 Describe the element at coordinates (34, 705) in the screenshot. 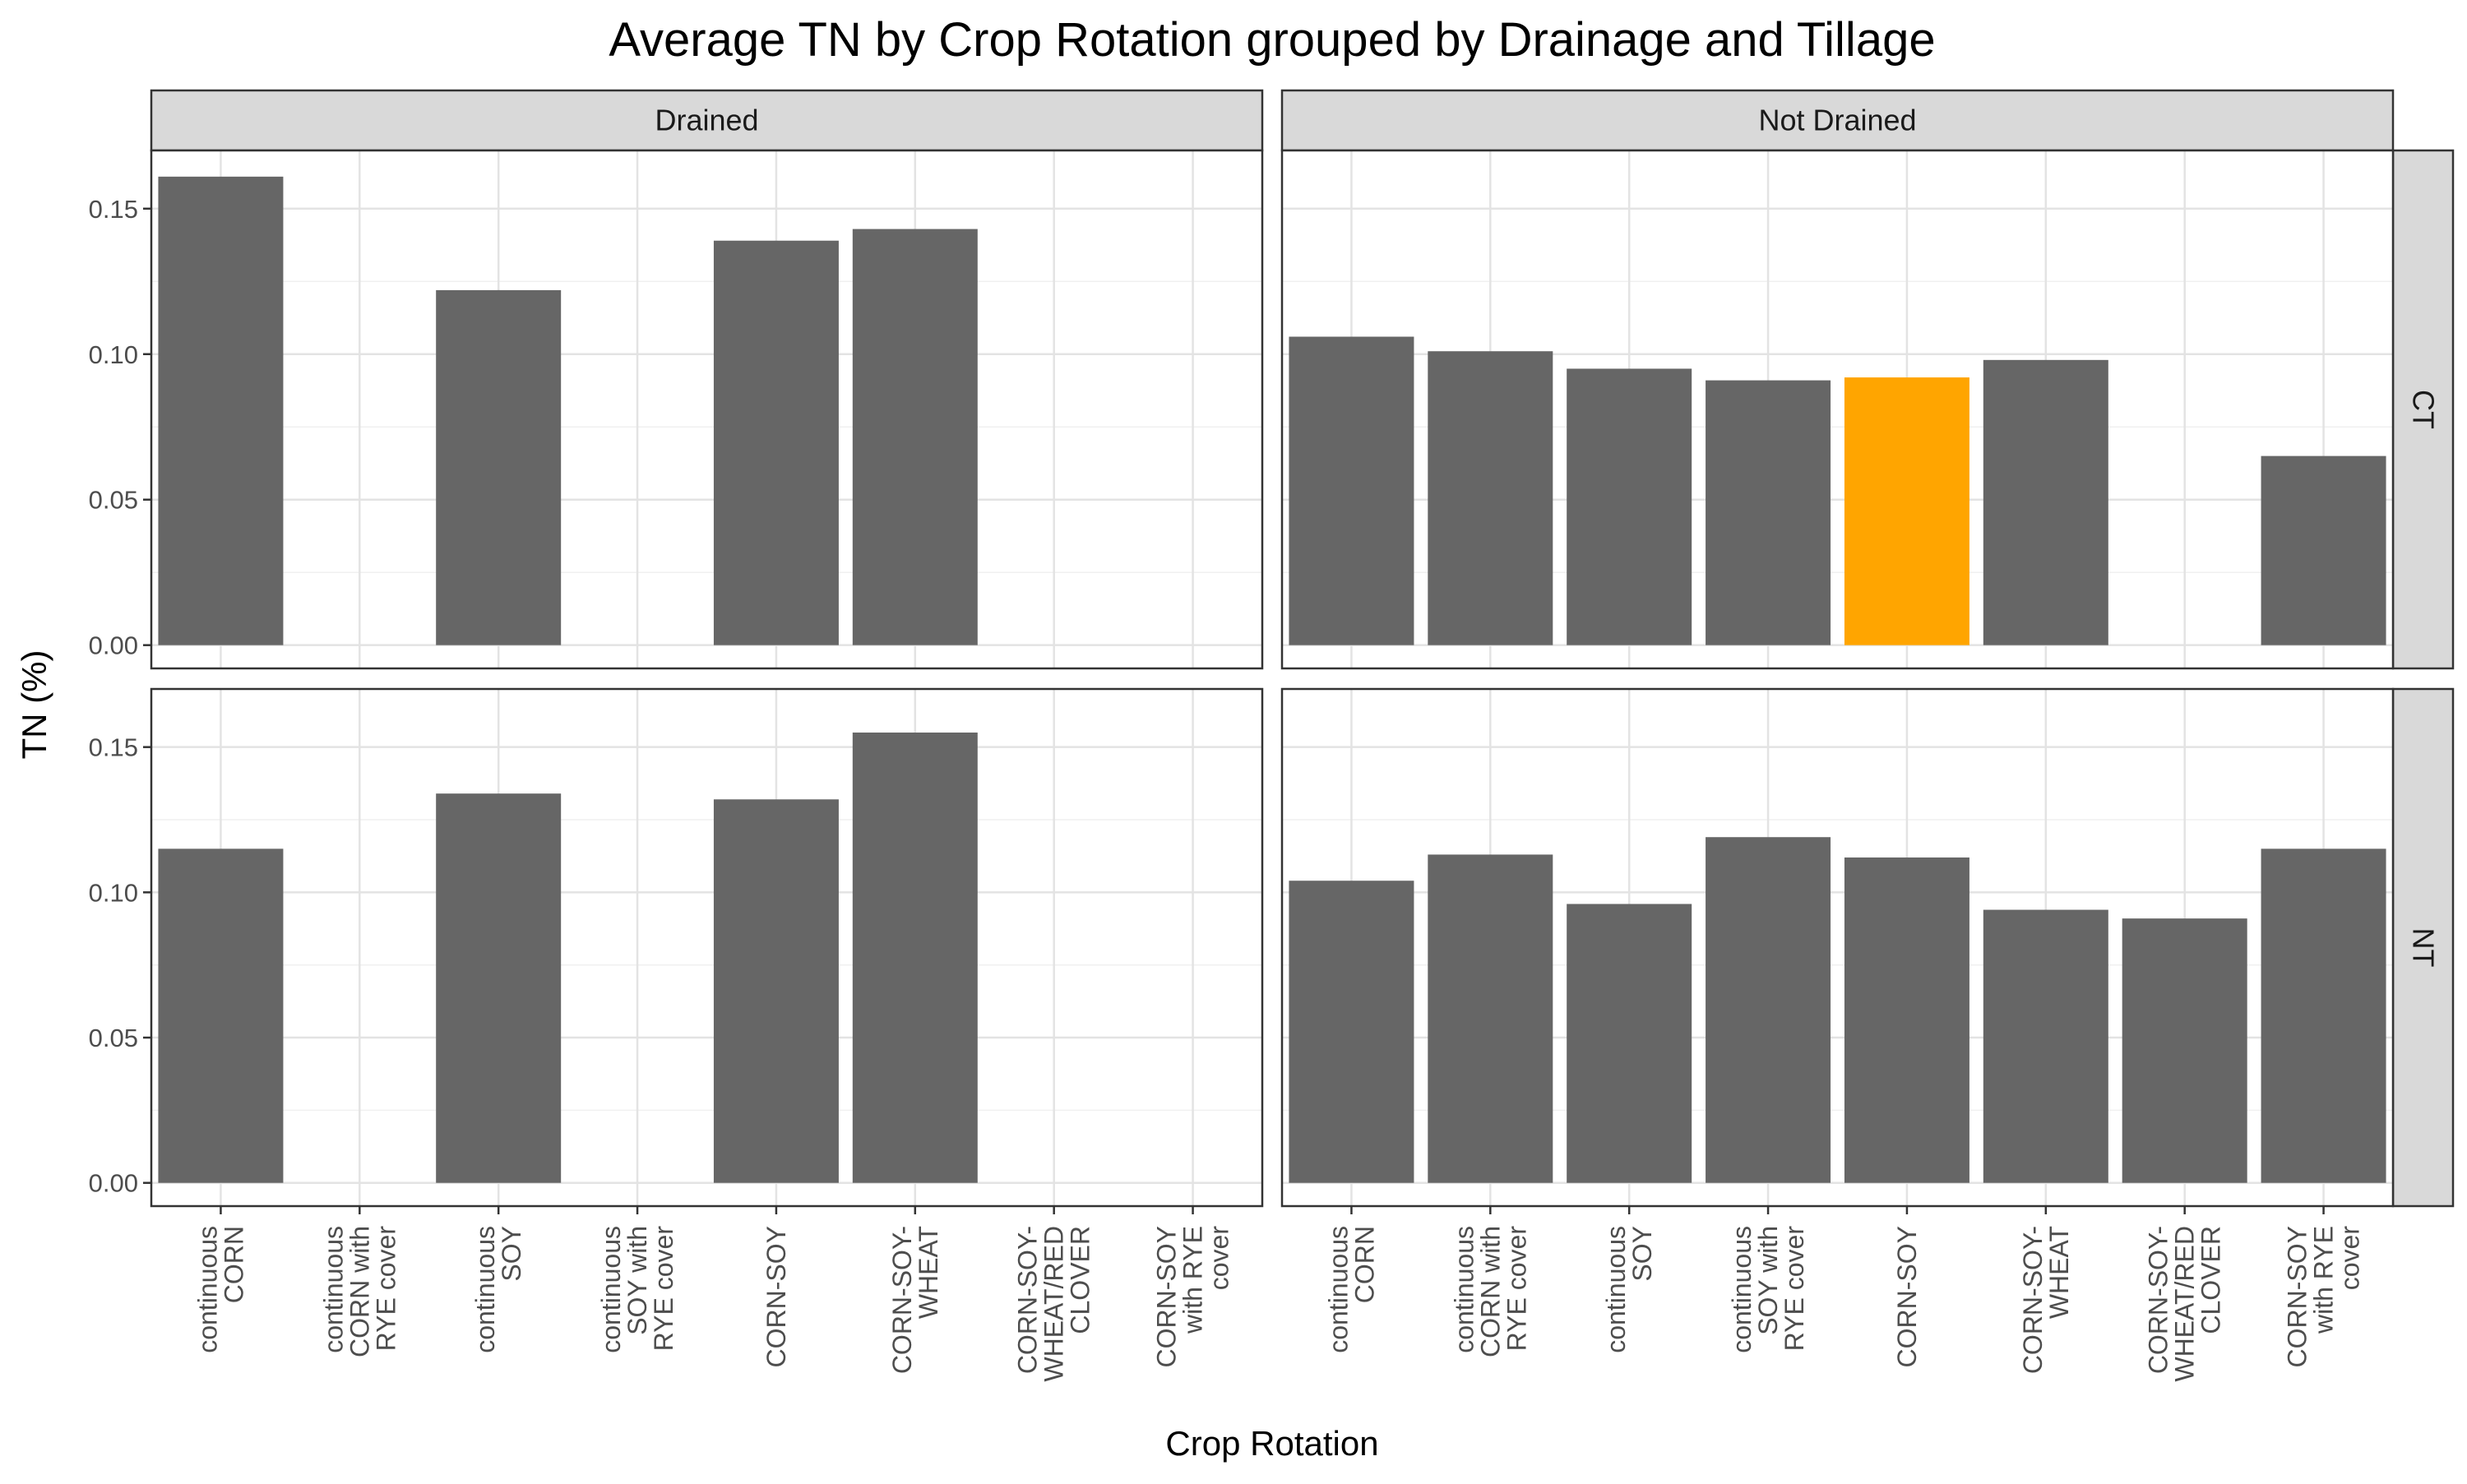

I see `y-axis-title: TN (%)` at that location.